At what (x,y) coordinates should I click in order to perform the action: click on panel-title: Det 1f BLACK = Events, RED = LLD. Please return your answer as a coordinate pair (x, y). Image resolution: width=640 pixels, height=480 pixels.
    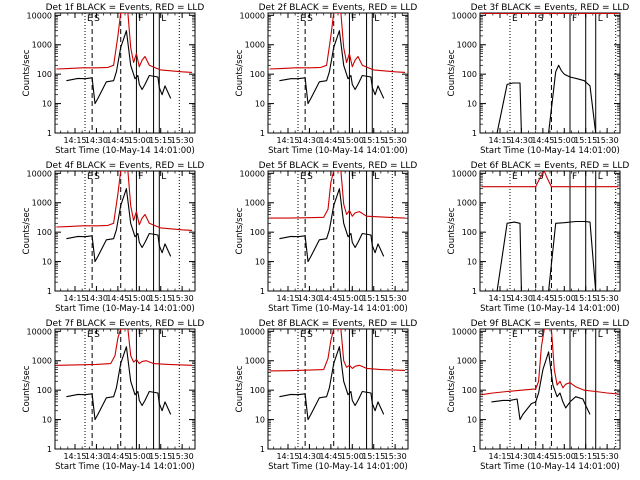
    Looking at the image, I should click on (125, 8).